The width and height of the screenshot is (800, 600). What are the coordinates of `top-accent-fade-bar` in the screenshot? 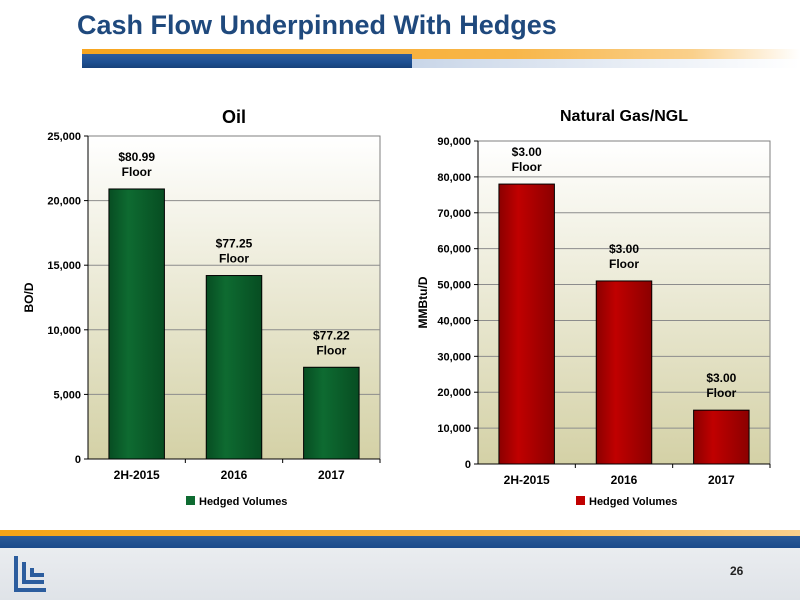 It's located at (606, 63).